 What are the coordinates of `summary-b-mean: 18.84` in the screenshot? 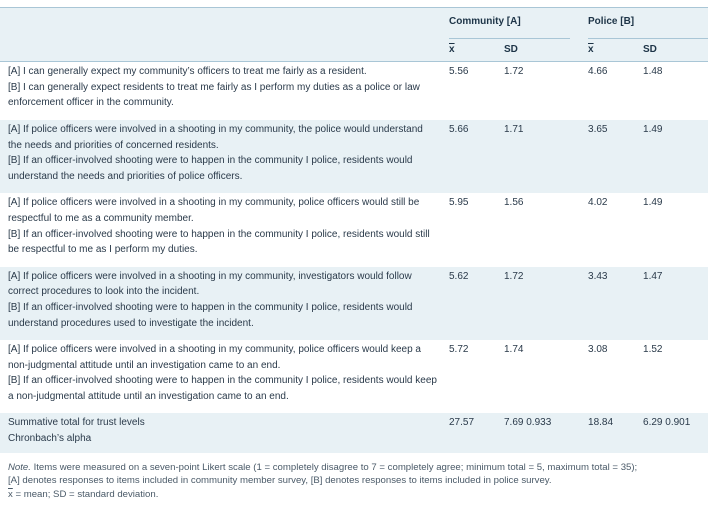 It's located at (601, 423).